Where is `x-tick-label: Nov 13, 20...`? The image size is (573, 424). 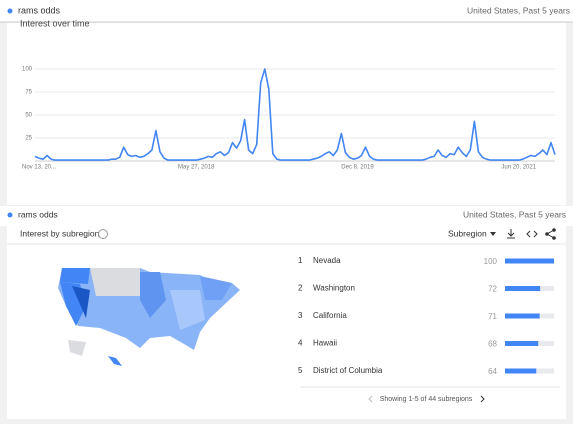
x-tick-label: Nov 13, 20... is located at coordinates (39, 168).